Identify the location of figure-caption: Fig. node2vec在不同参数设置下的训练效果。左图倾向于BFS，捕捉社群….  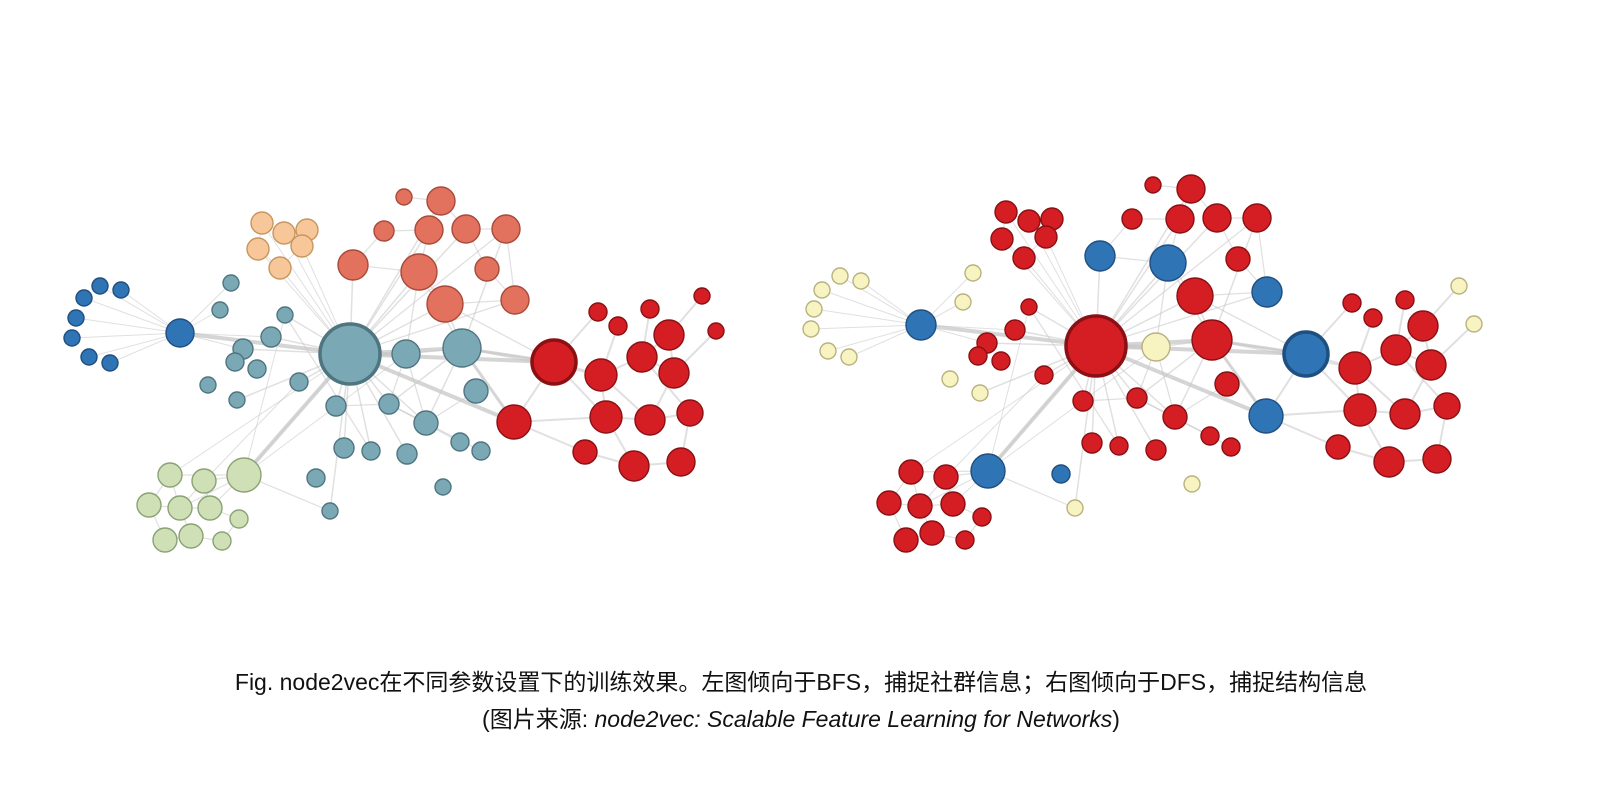
(801, 682).